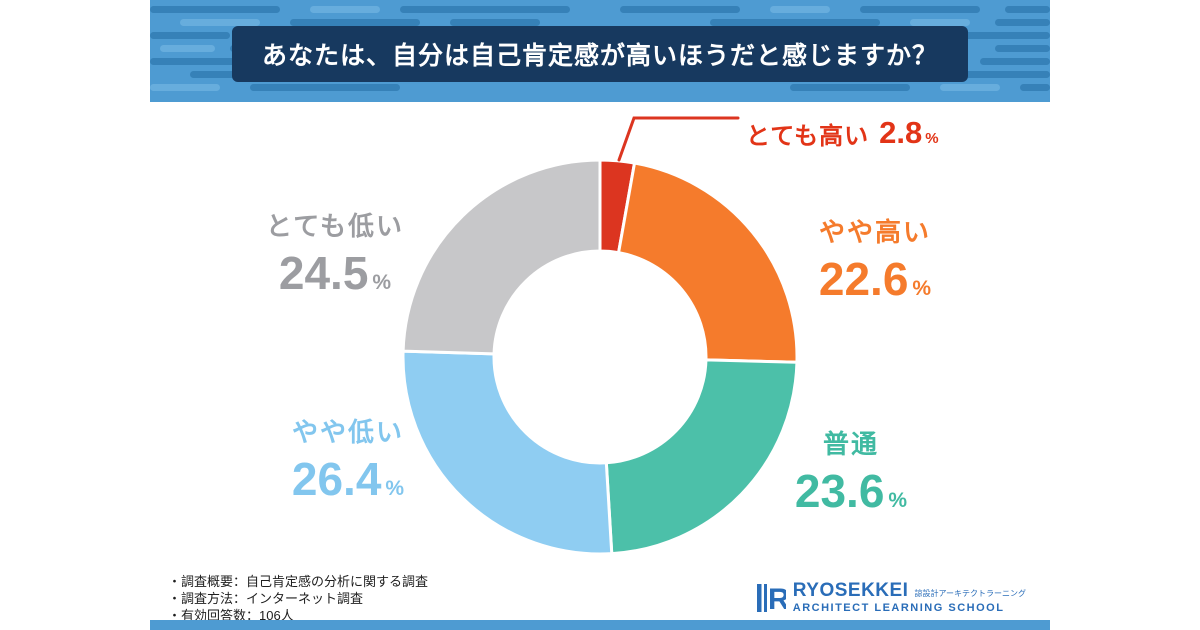 This screenshot has width=1200, height=630. I want to click on segment-value: 26.4%, so click(348, 479).